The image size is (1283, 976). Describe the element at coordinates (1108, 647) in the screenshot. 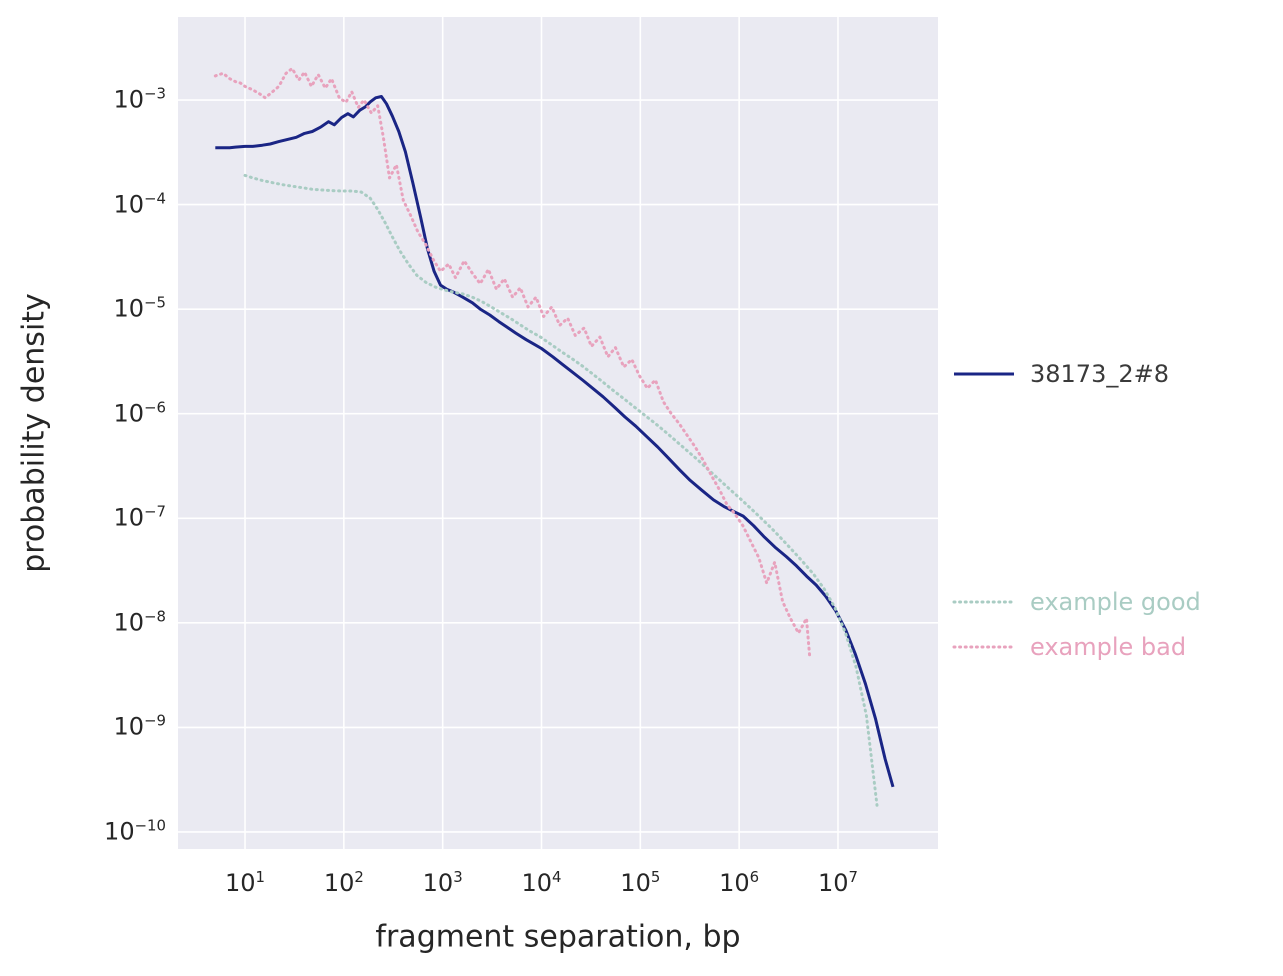

I see `legend-label: example bad` at that location.